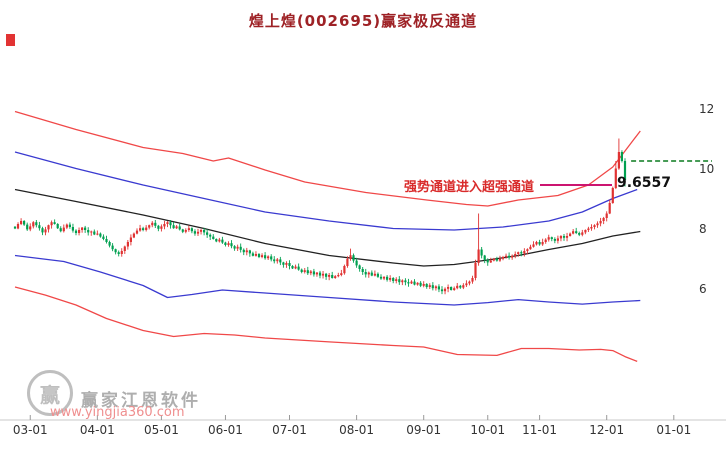  I want to click on outer-lower-red-channel-line, so click(326, 324).